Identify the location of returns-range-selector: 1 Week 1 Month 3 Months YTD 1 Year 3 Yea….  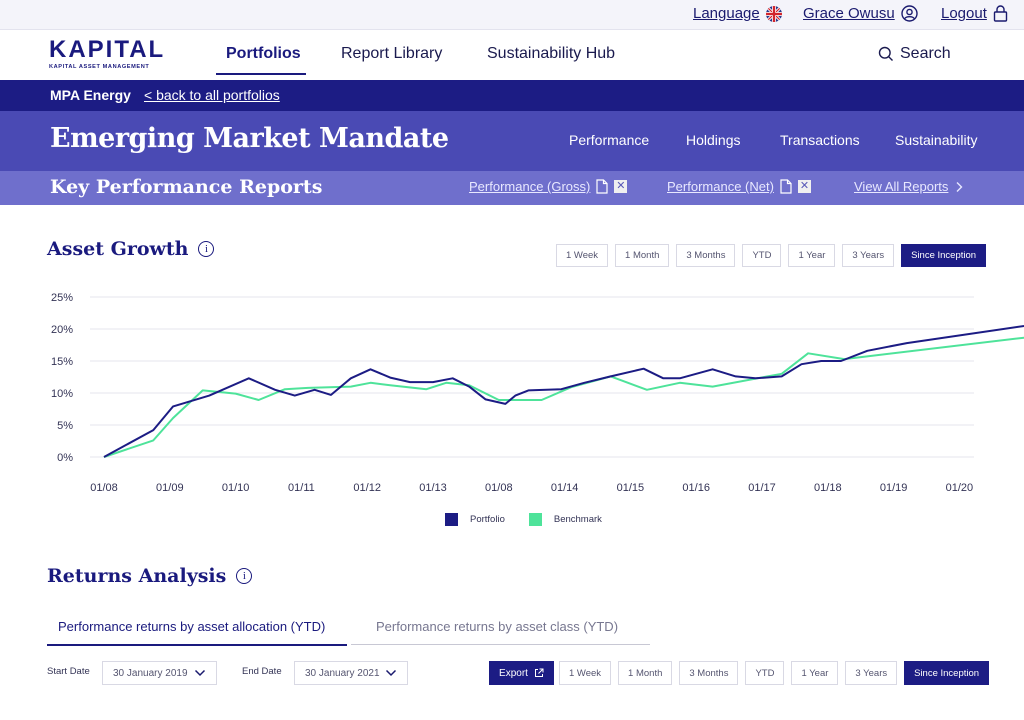
(774, 673).